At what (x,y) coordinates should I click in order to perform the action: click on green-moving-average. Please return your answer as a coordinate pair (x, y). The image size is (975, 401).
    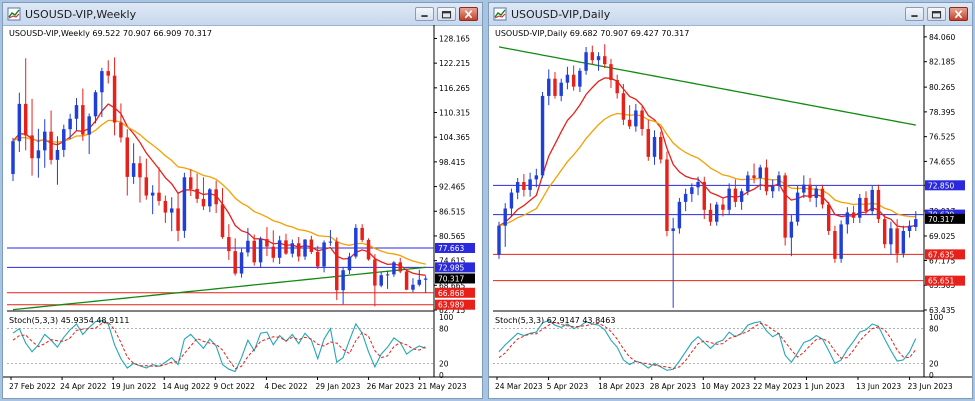
    Looking at the image, I should click on (219, 288).